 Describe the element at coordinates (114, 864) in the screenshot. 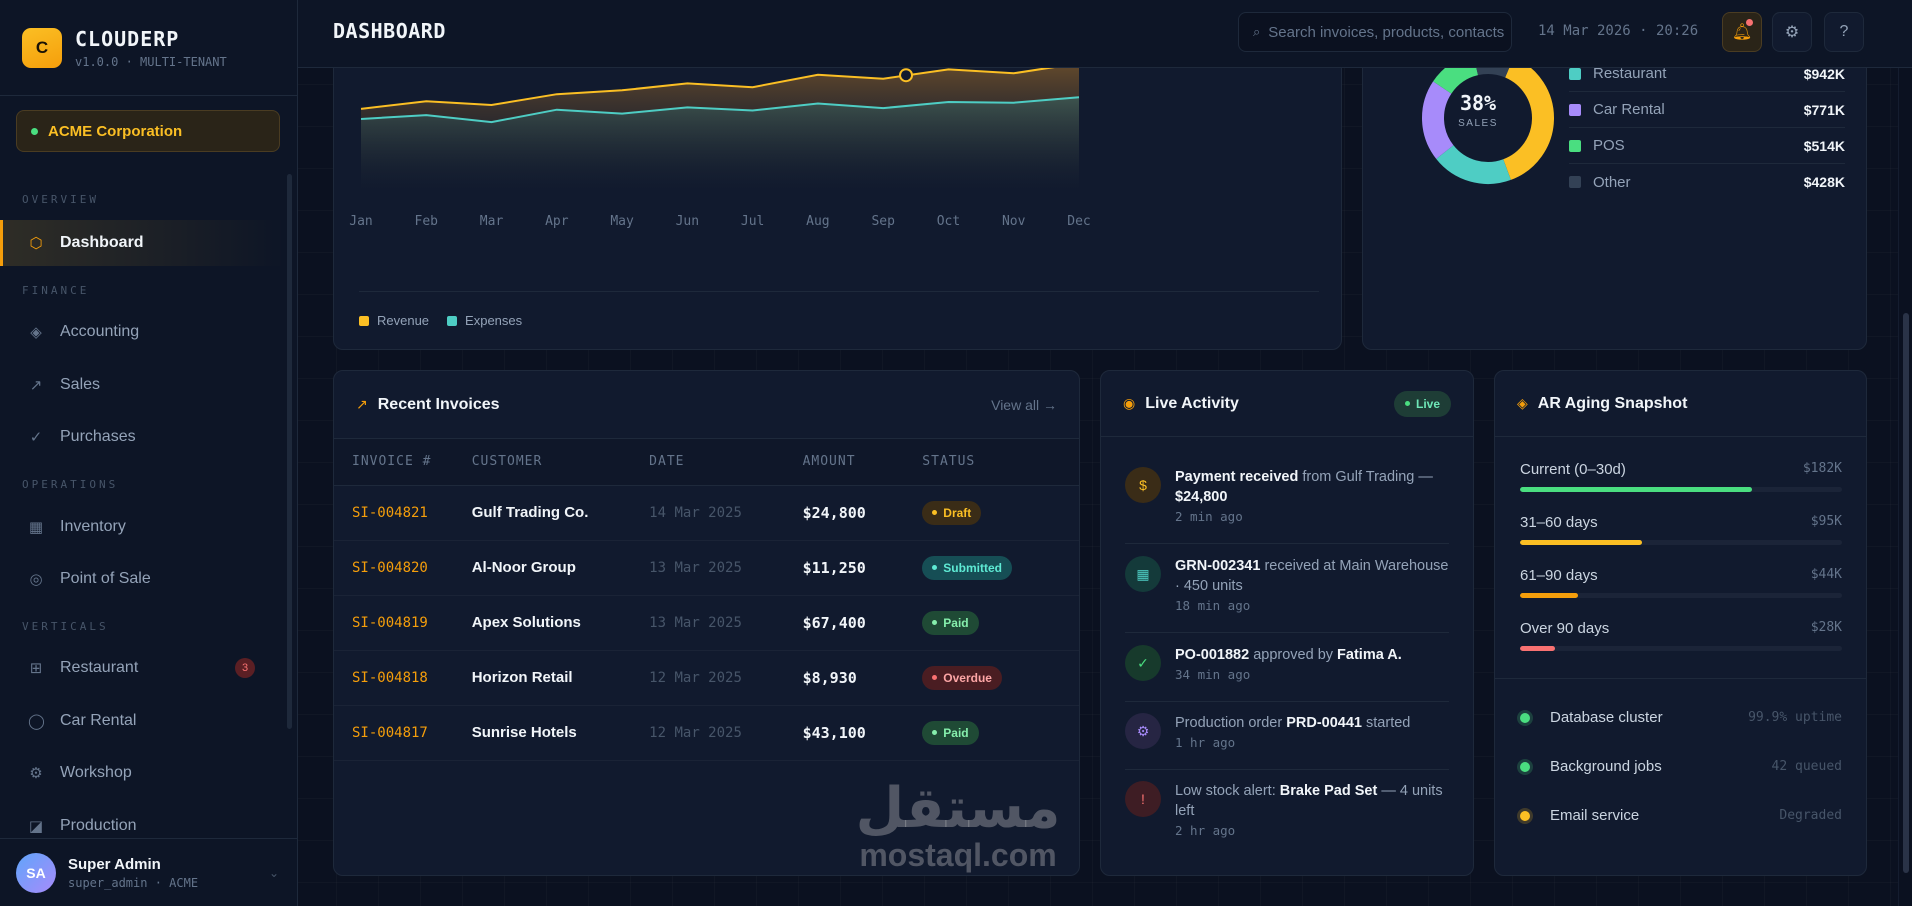

I see `user-name: Super Admin` at that location.